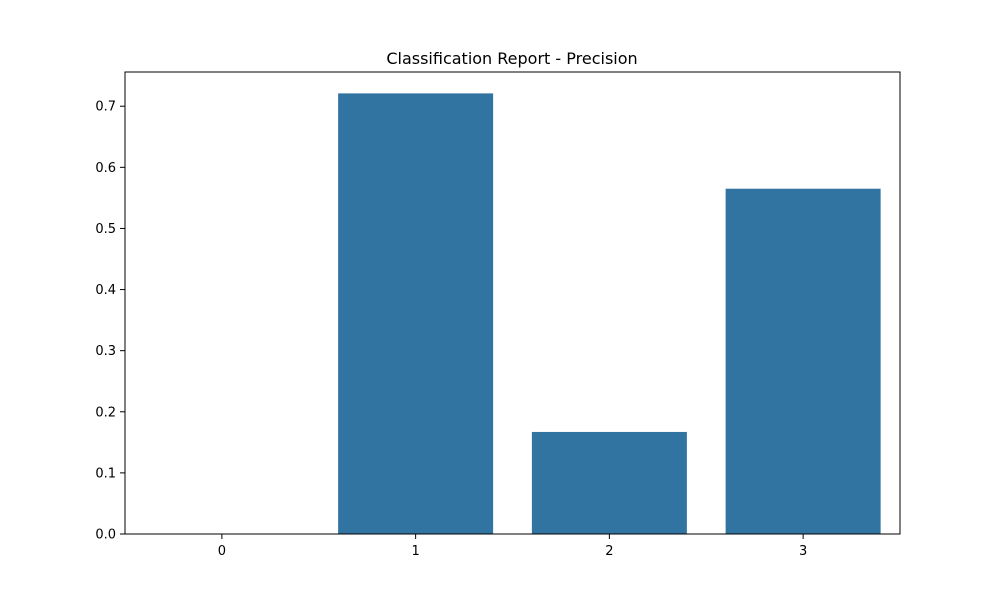  I want to click on y-tick-label-0.5: 0.5, so click(105, 229).